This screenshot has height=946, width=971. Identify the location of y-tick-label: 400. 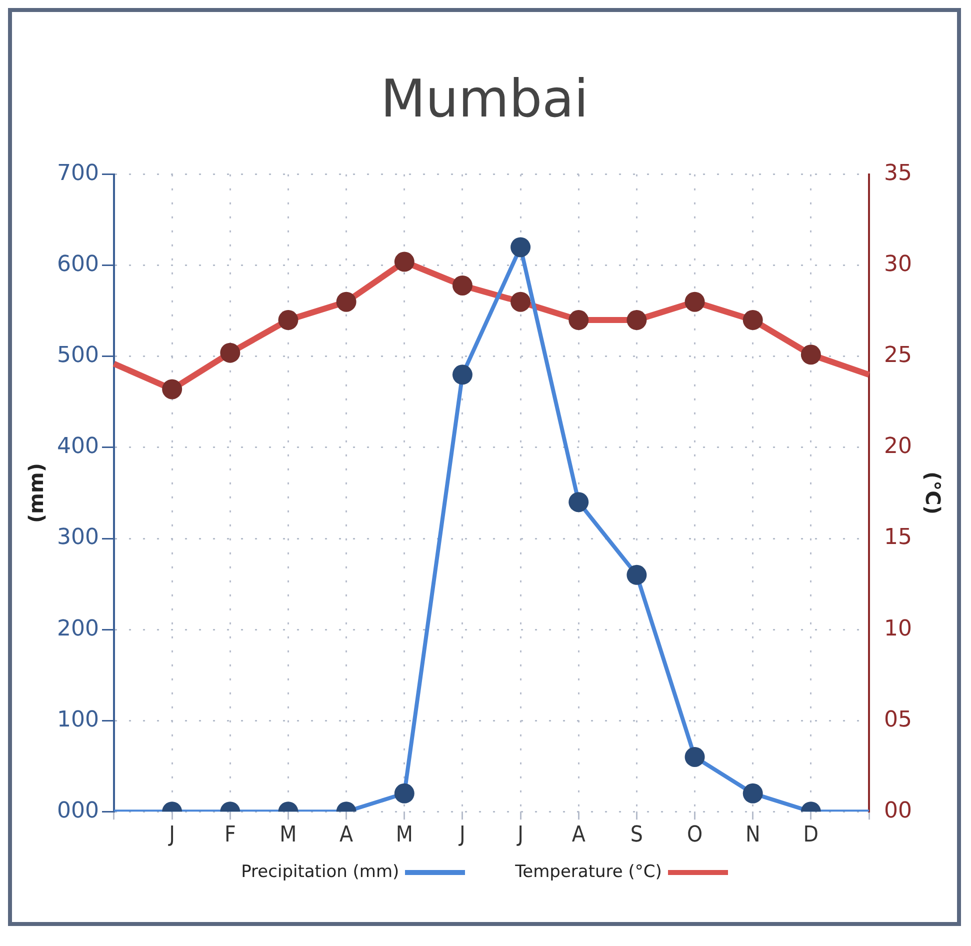
(77, 447).